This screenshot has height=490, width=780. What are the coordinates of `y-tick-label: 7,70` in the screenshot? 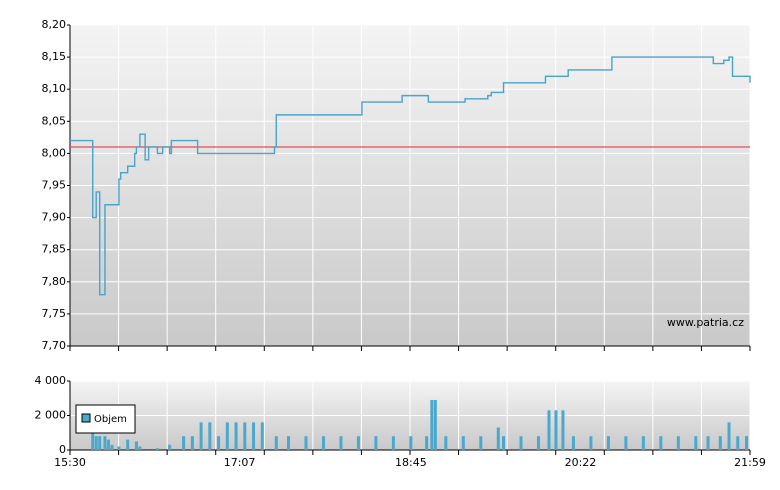 It's located at (54, 345).